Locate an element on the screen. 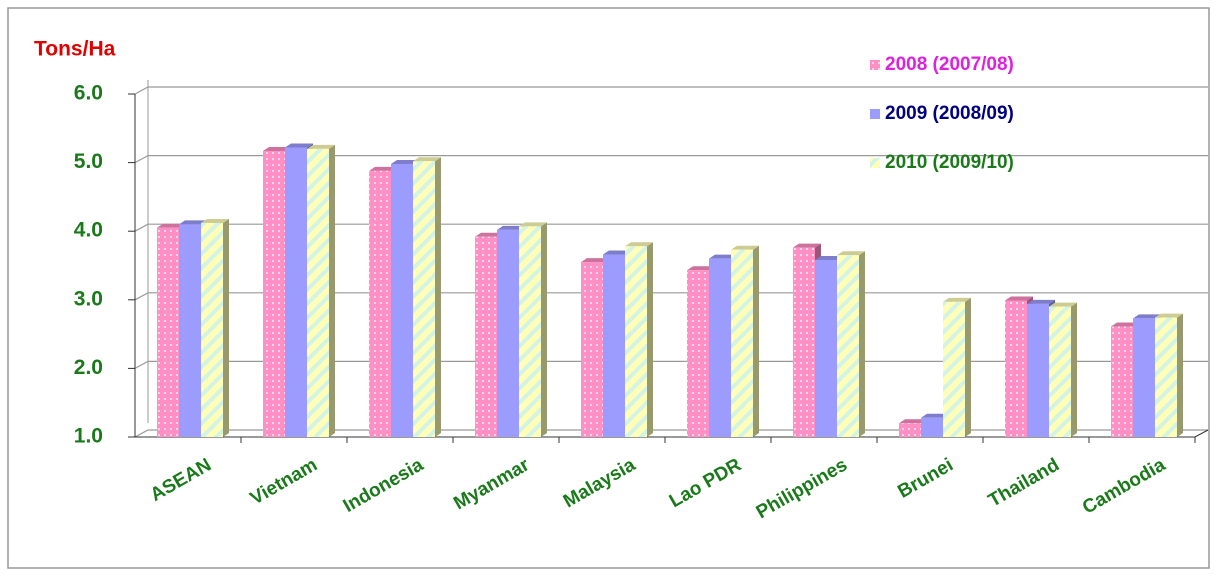 Image resolution: width=1218 pixels, height=574 pixels. chart-title: Tons/Ha is located at coordinates (75, 49).